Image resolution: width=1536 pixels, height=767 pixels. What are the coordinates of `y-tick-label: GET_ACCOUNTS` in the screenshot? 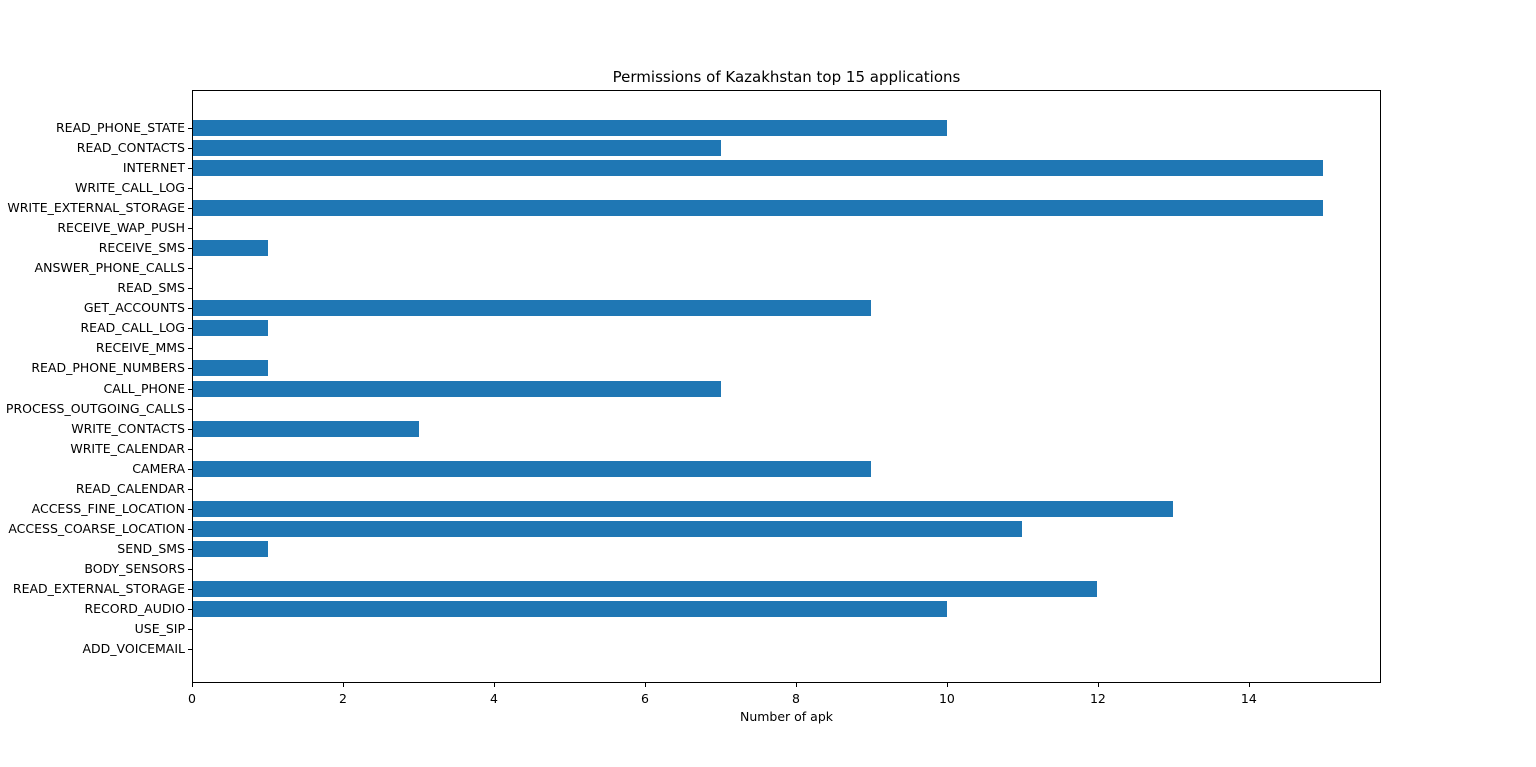 It's located at (134, 308).